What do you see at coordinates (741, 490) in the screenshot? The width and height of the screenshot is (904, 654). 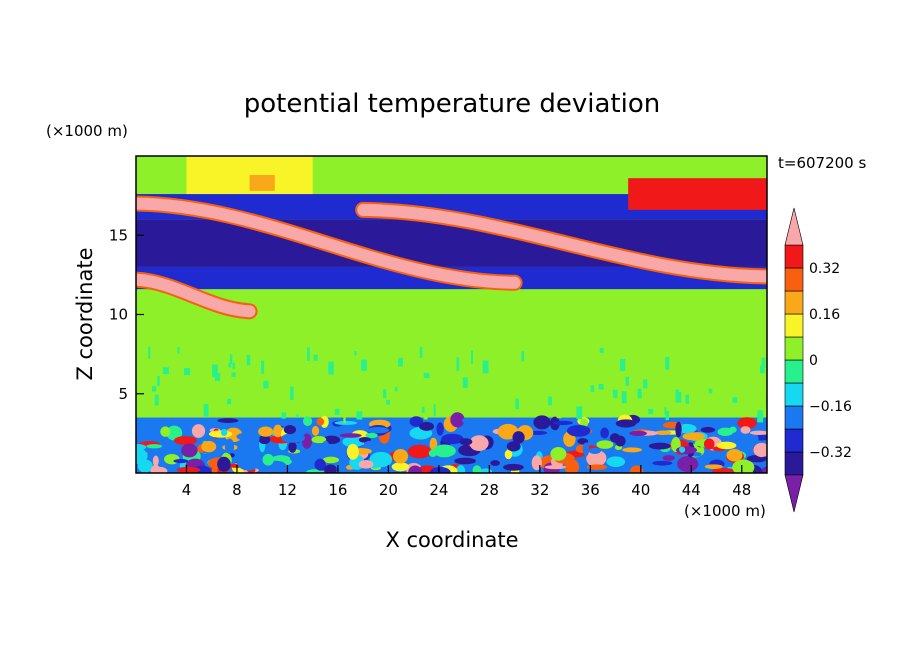 I see `x-tick-label: 48` at bounding box center [741, 490].